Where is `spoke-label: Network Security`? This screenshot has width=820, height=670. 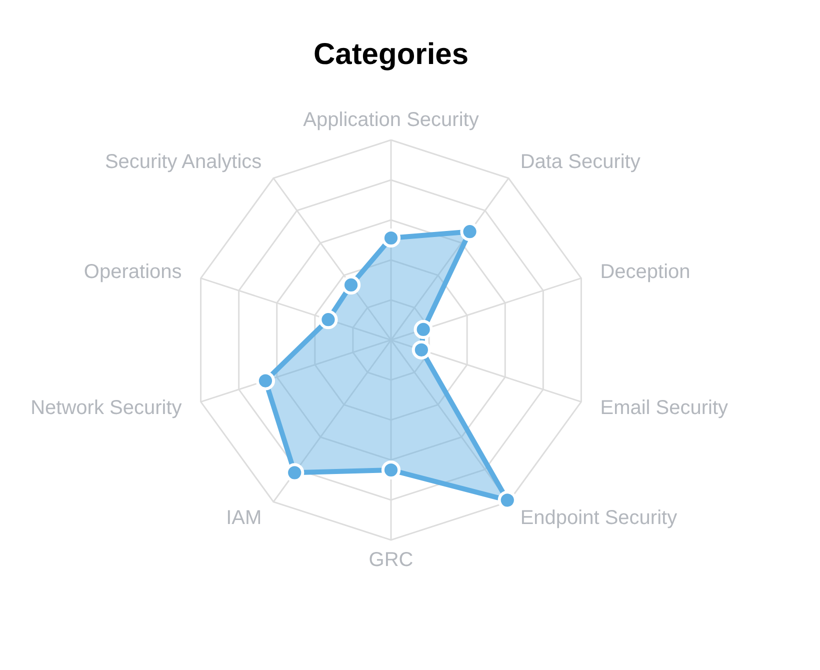 spoke-label: Network Security is located at coordinates (106, 407).